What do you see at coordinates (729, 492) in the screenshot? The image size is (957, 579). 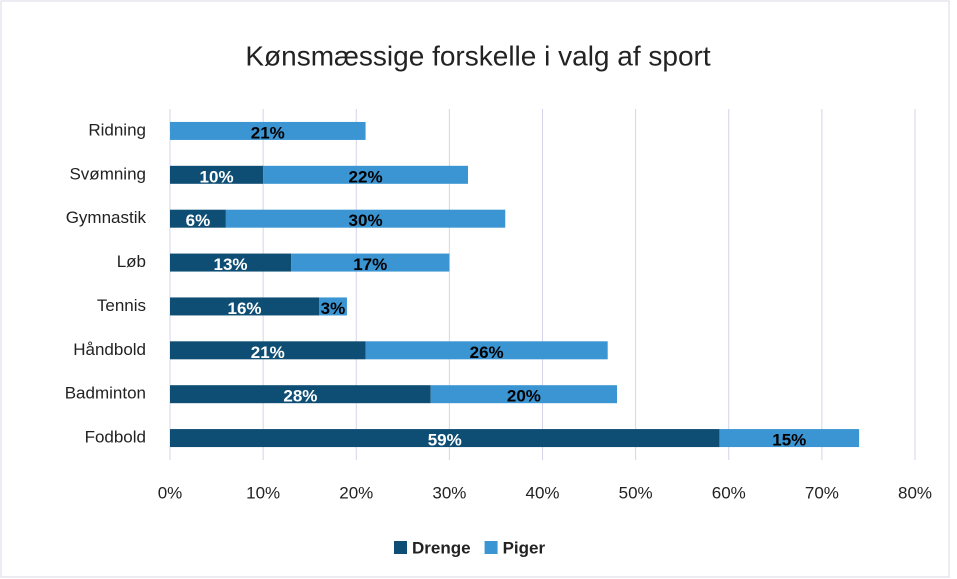 I see `x-tick-label: 60%` at bounding box center [729, 492].